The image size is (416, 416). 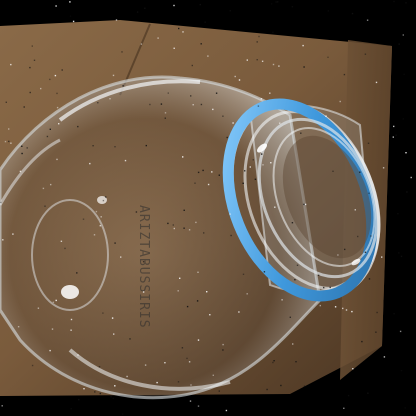 I want to click on bottle-opening, so click(x=327, y=197).